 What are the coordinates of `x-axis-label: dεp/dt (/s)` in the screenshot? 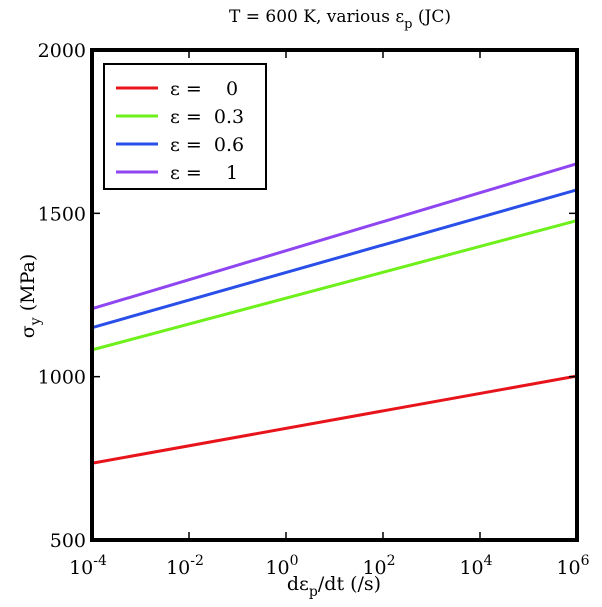 It's located at (334, 586).